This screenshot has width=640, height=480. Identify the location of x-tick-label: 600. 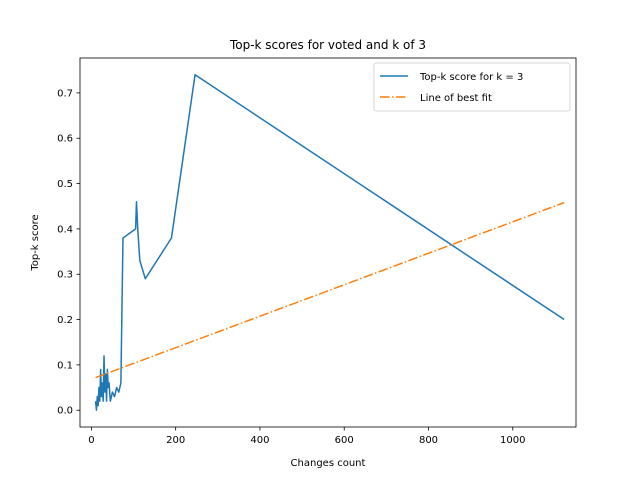
(344, 440).